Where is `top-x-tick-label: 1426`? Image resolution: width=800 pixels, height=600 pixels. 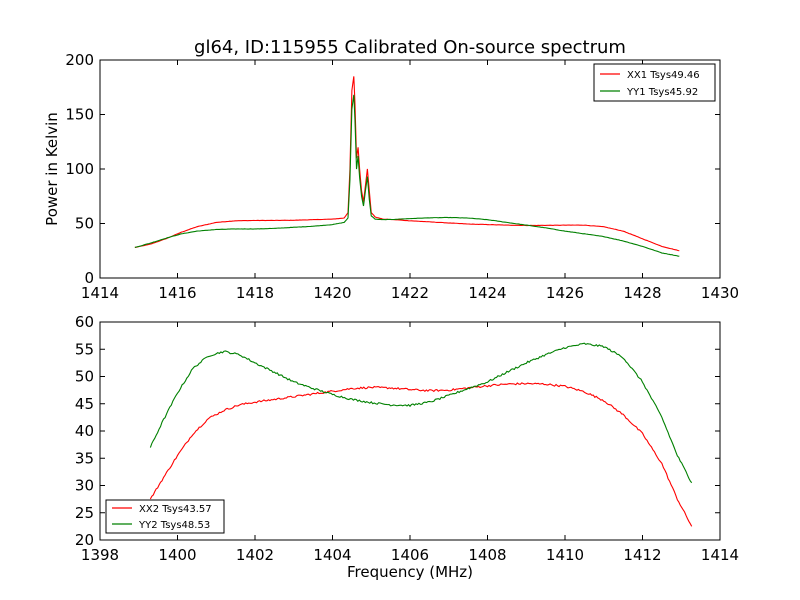 top-x-tick-label: 1426 is located at coordinates (565, 293).